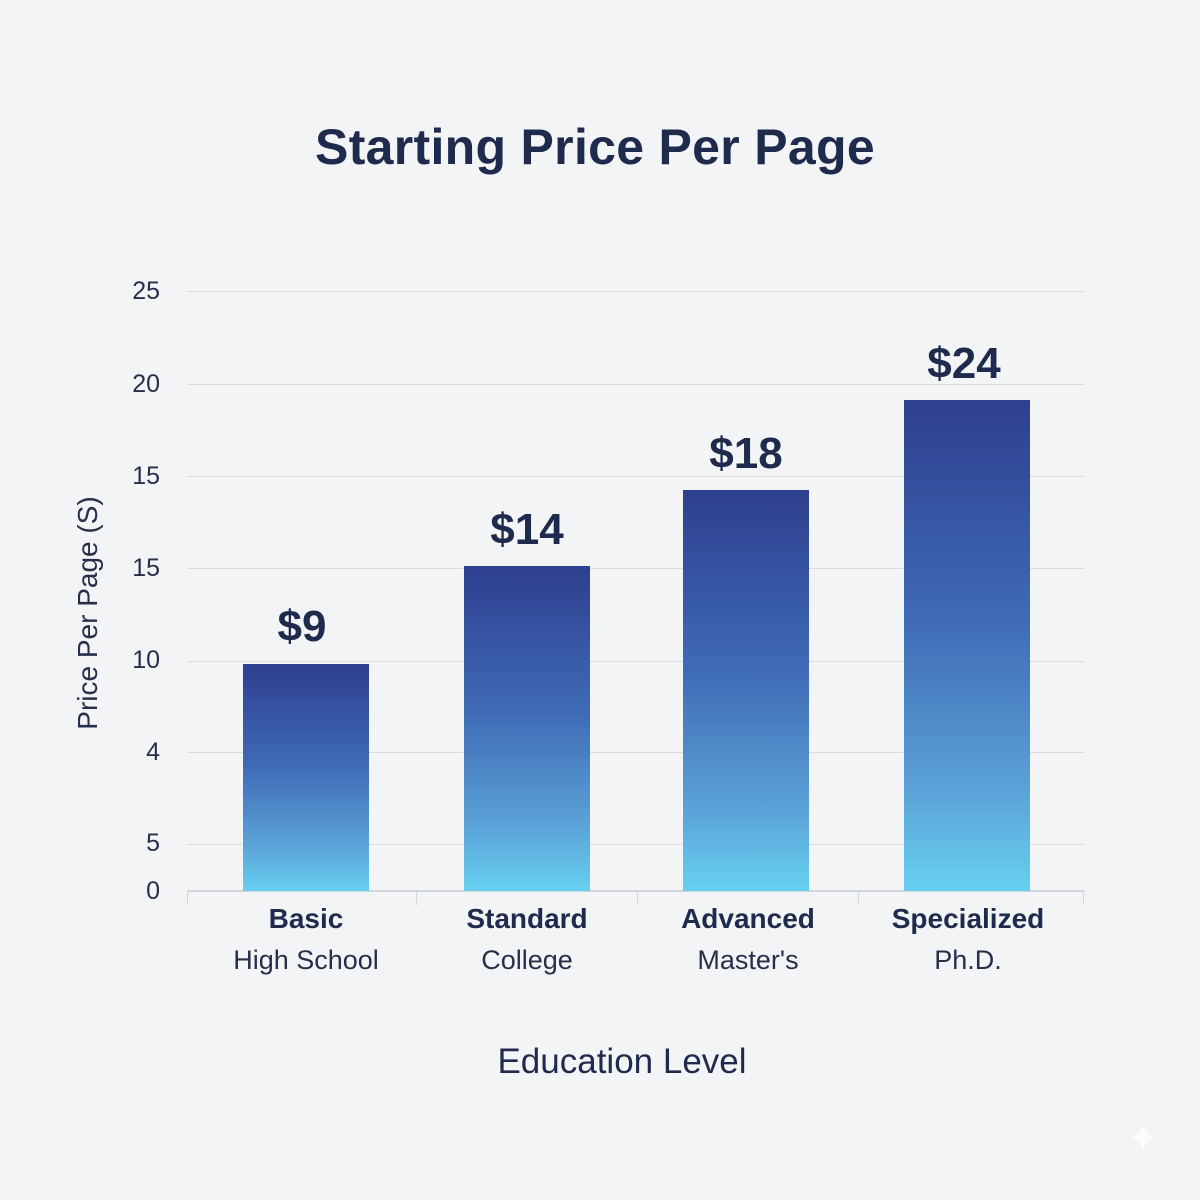 The width and height of the screenshot is (1200, 1200). What do you see at coordinates (595, 147) in the screenshot?
I see `chart-title: Starting Price Per Page` at bounding box center [595, 147].